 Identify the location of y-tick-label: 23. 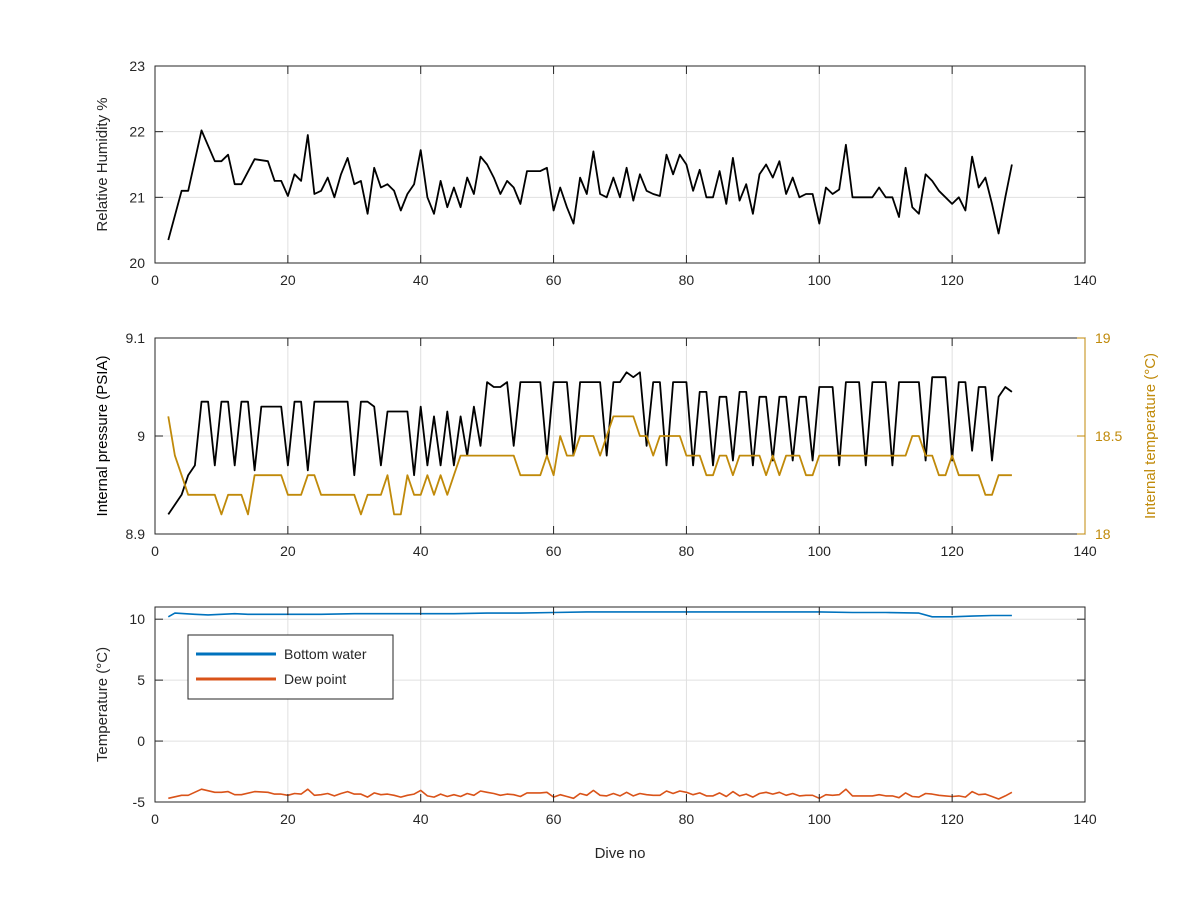
(137, 66).